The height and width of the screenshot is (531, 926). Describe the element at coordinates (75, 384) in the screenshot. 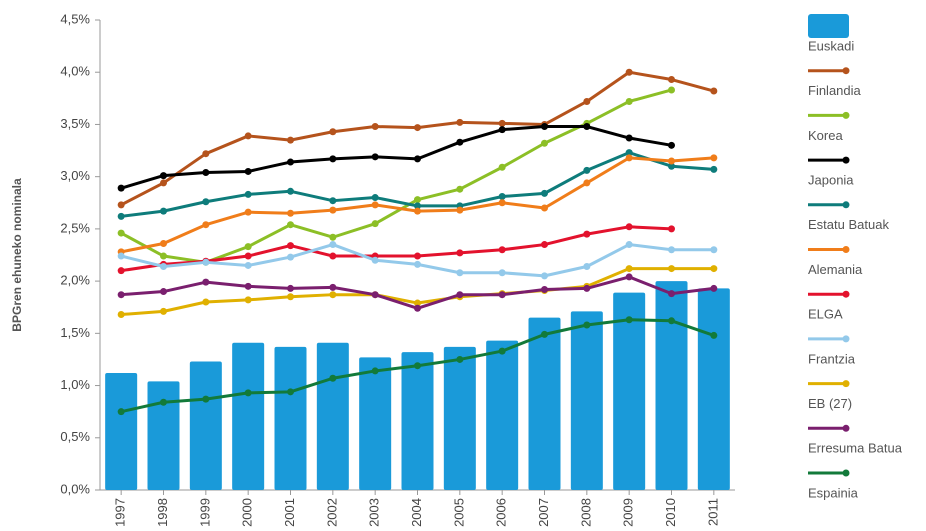

I see `y-tick-label: 1,0%` at that location.